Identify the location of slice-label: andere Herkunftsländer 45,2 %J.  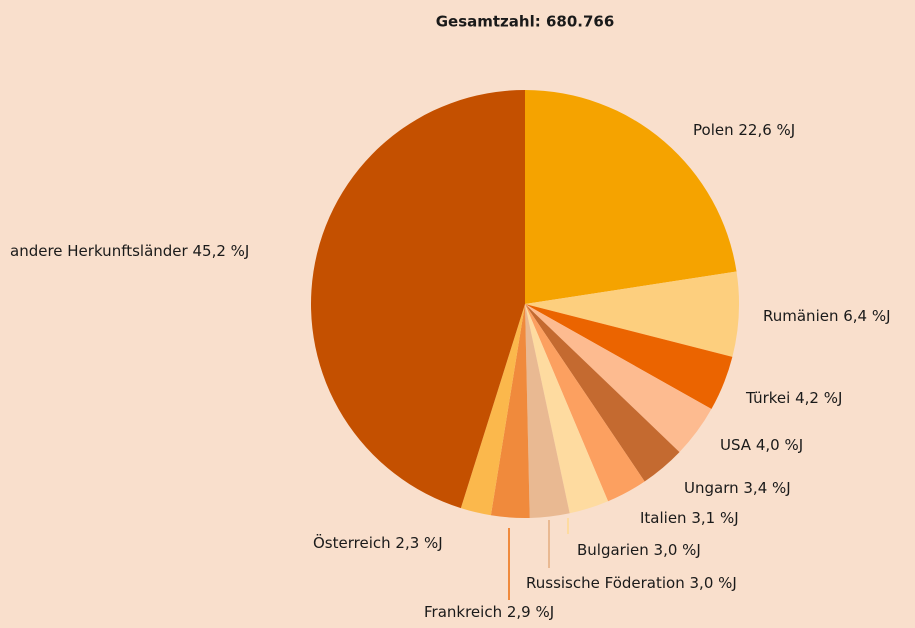
(129, 251).